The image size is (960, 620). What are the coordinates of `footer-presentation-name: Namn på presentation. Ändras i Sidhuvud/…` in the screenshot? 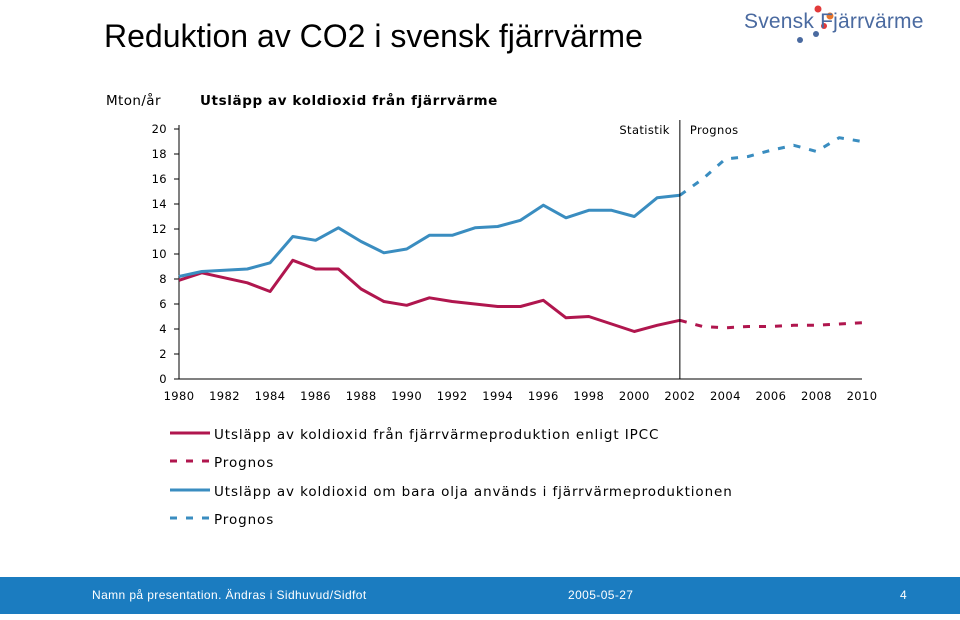 It's located at (229, 595).